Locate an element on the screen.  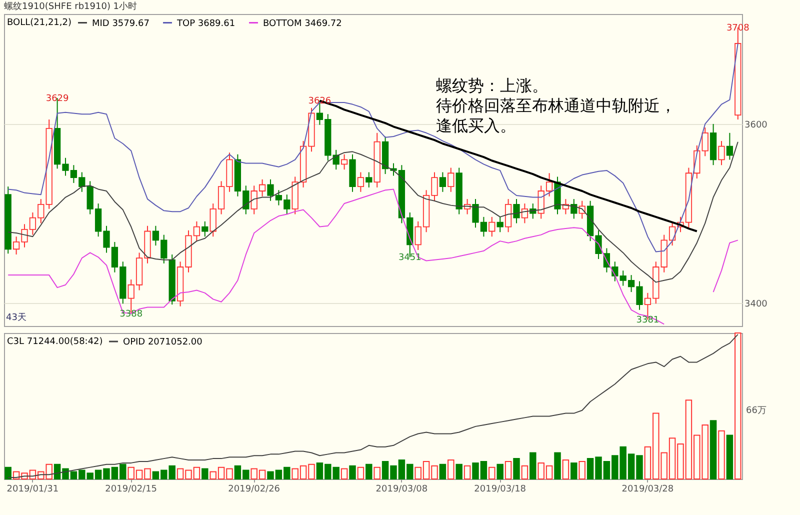
x-tick-label: 2019/03/18 is located at coordinates (500, 489).